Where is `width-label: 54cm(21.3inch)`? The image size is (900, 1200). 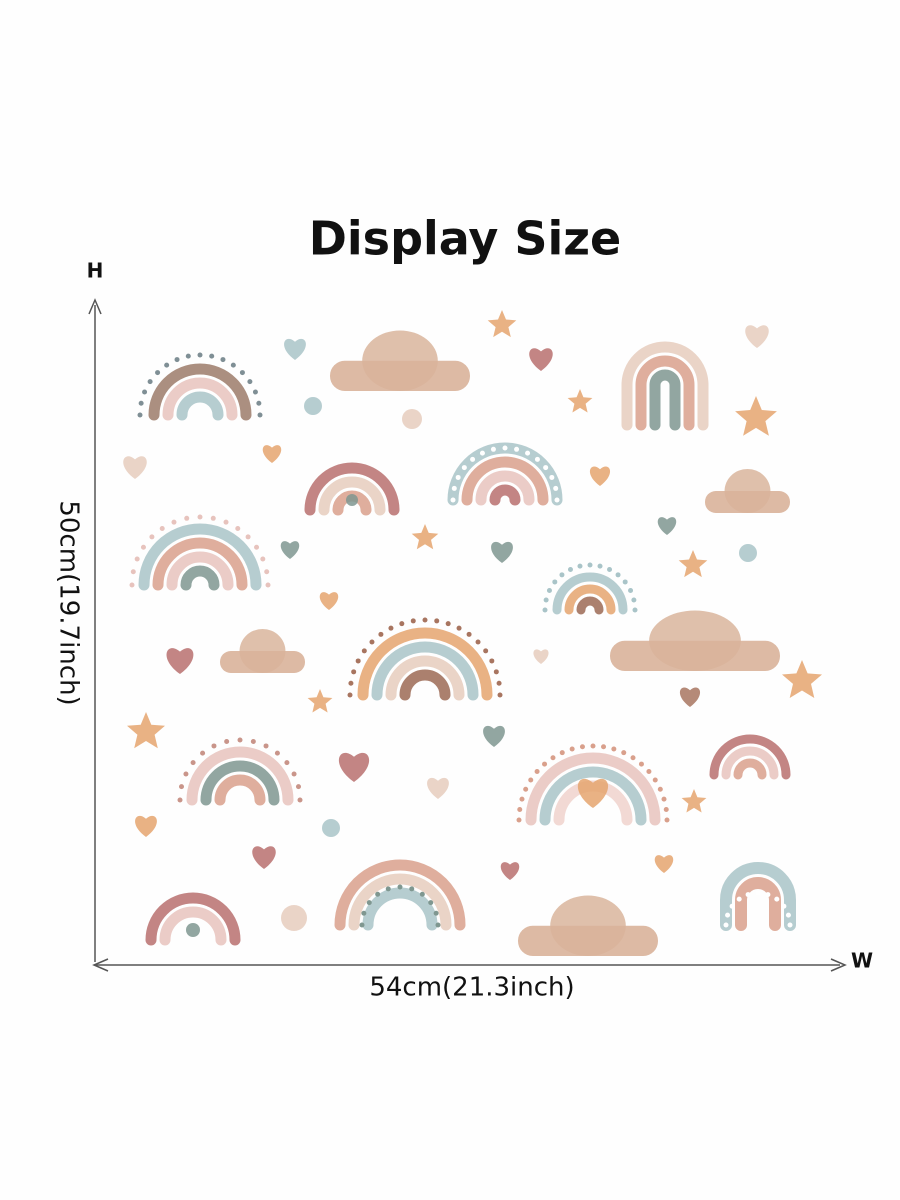
width-label: 54cm(21.3inch) is located at coordinates (471, 988).